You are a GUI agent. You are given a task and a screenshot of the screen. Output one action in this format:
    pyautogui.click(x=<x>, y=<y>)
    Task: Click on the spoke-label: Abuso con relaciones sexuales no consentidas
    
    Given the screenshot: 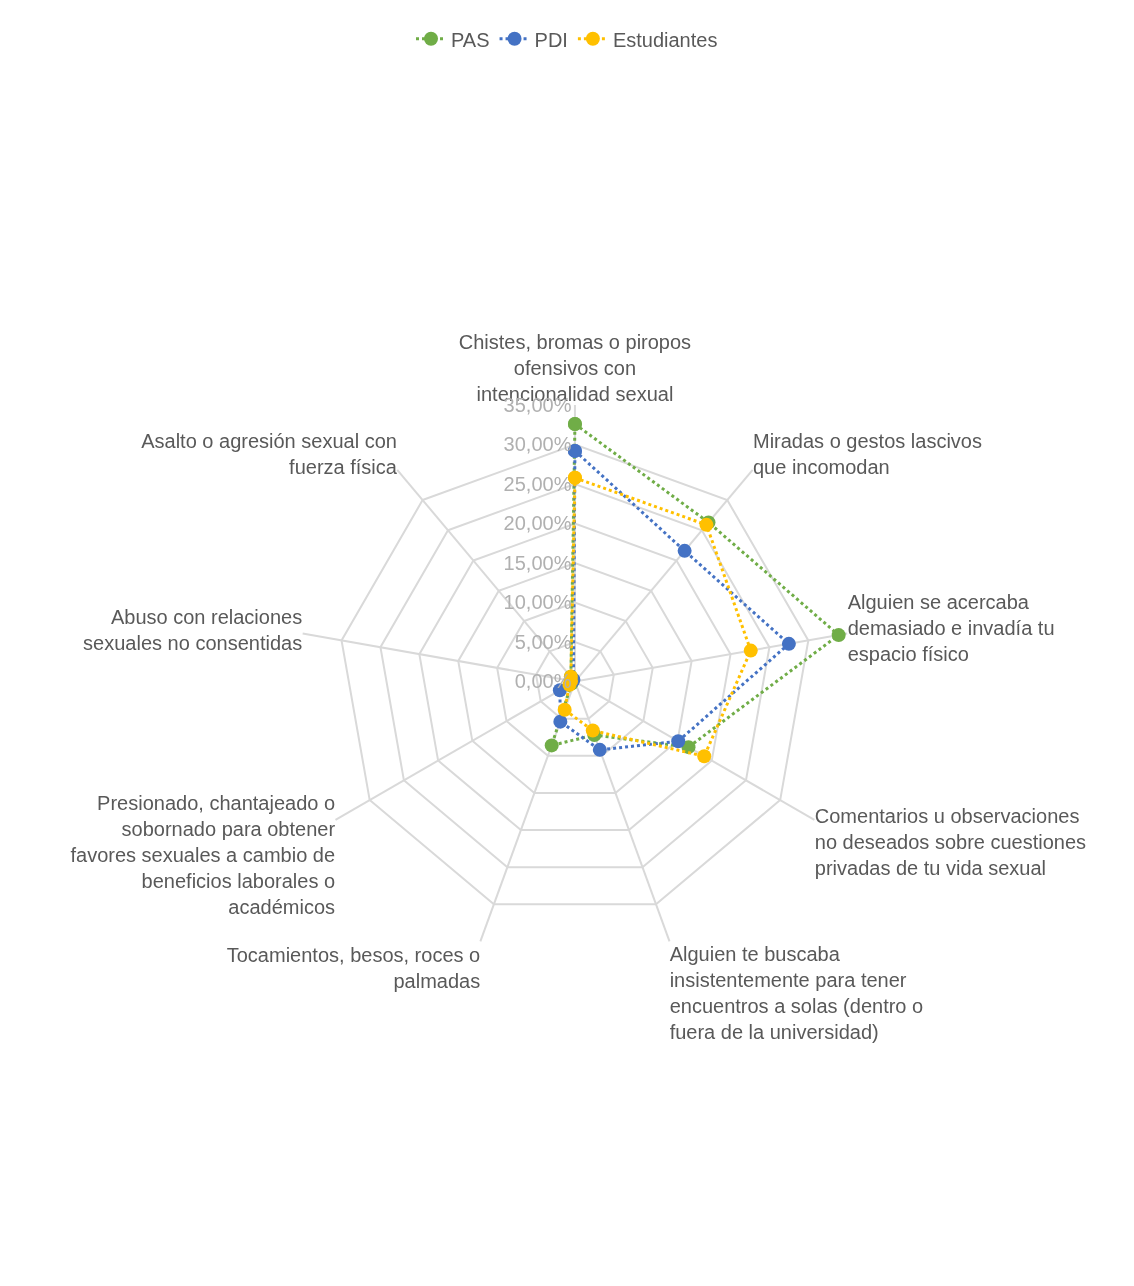 What is the action you would take?
    pyautogui.click(x=193, y=630)
    